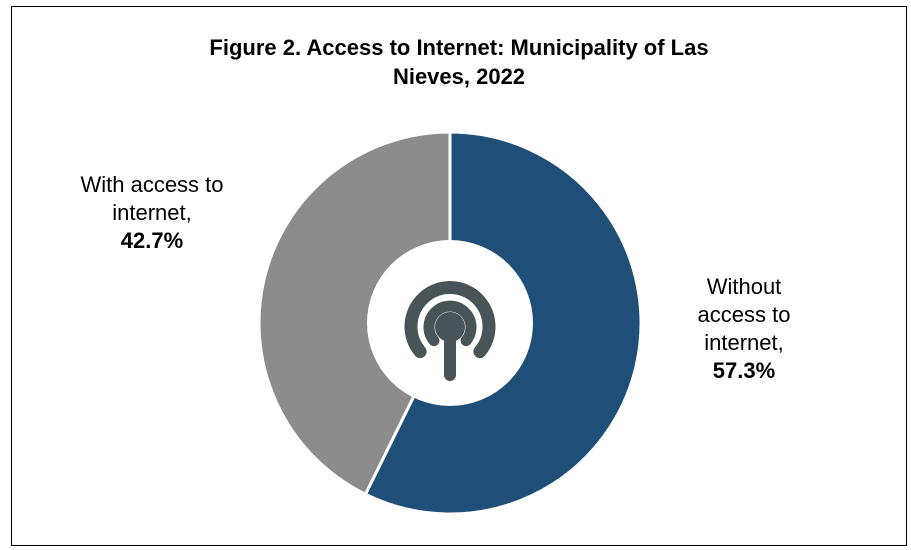  What do you see at coordinates (152, 184) in the screenshot?
I see `label-with-access-line-1: With access to` at bounding box center [152, 184].